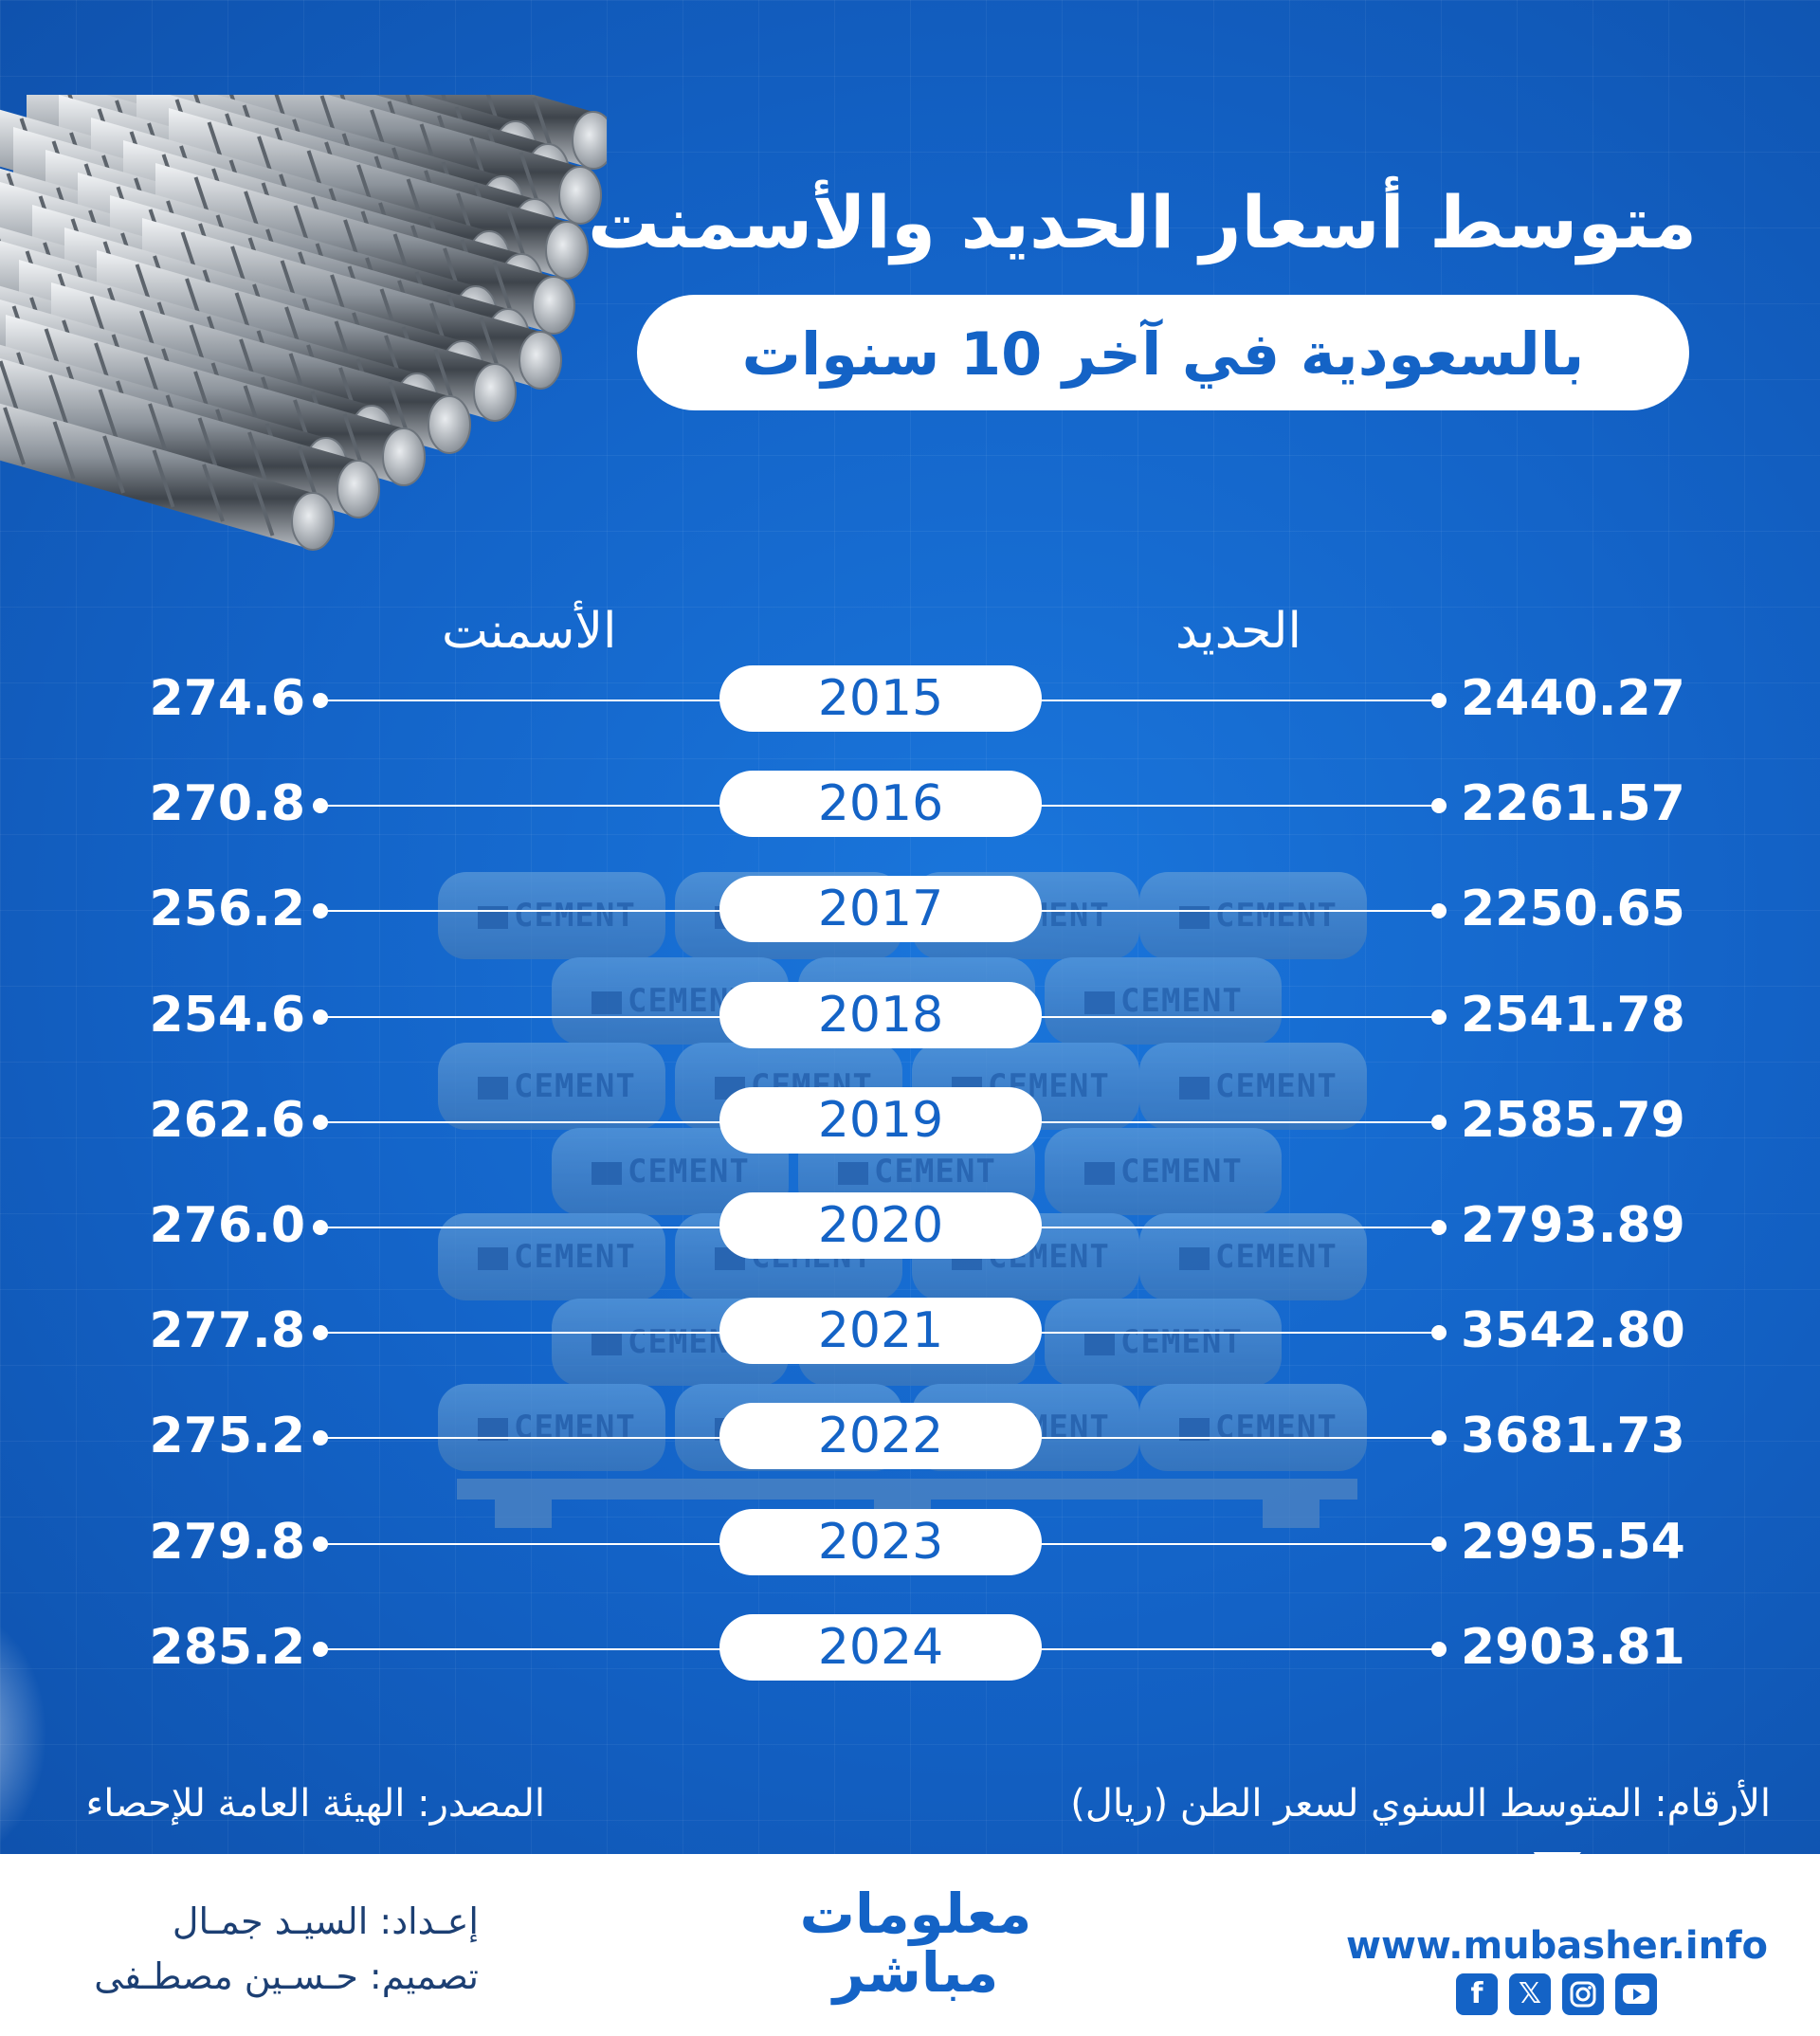 The image size is (1820, 2036). Describe the element at coordinates (227, 909) in the screenshot. I see `cement-value: 256.2` at that location.